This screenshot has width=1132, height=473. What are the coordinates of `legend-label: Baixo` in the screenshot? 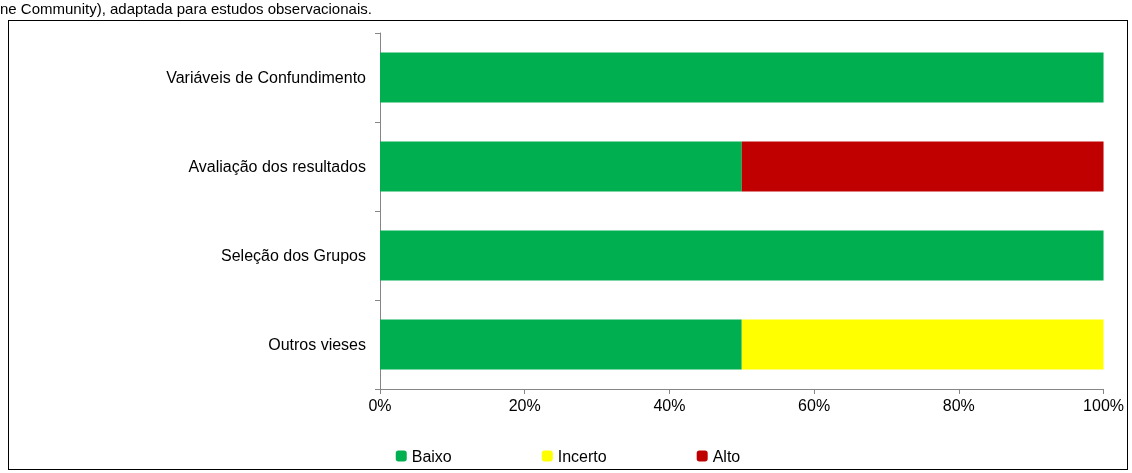 It's located at (431, 456).